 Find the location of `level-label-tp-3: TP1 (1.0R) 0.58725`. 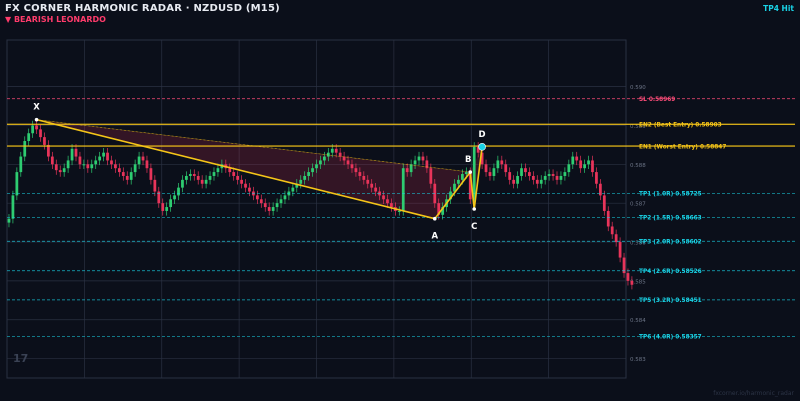

level-label-tp-3: TP1 (1.0R) 0.58725 is located at coordinates (670, 195).